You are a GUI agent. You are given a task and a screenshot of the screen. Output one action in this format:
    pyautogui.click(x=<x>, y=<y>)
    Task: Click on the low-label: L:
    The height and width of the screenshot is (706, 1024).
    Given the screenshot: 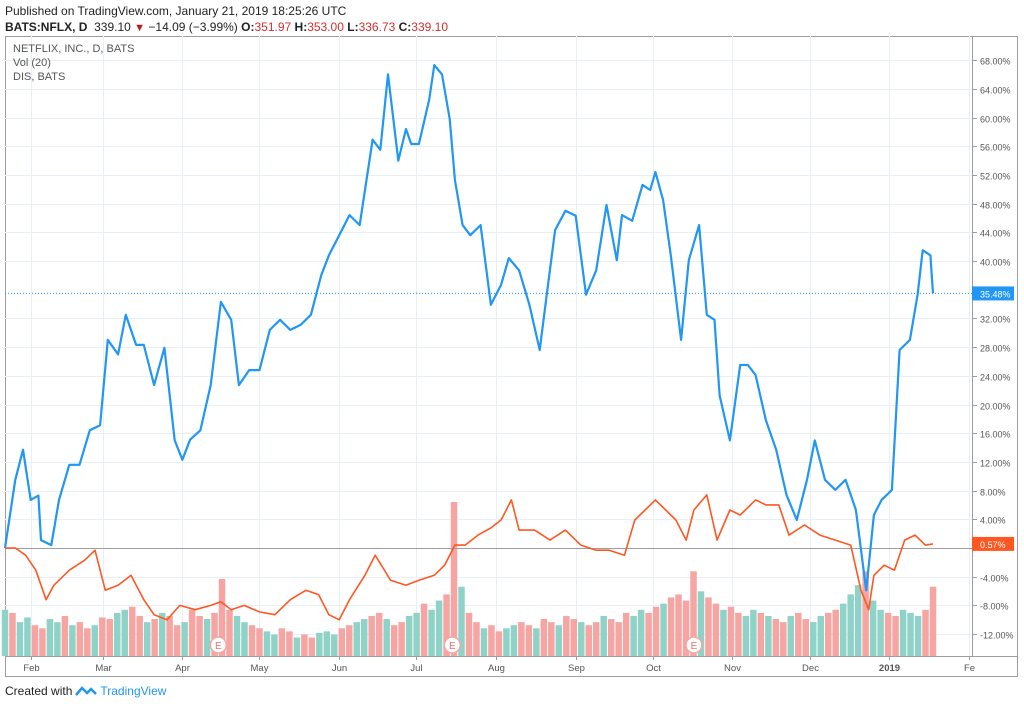 What is the action you would take?
    pyautogui.click(x=353, y=27)
    